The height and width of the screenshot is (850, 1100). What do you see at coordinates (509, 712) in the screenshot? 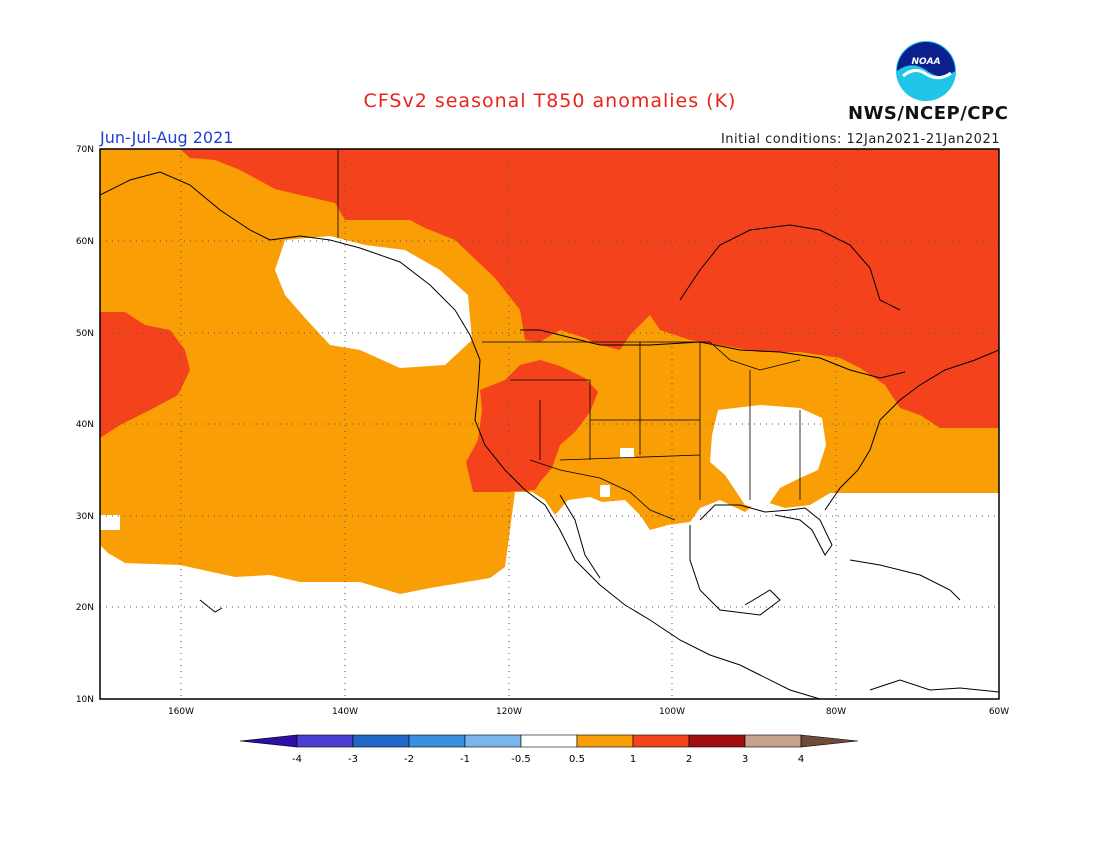
I see `lon-label-120w: 120W` at bounding box center [509, 712].